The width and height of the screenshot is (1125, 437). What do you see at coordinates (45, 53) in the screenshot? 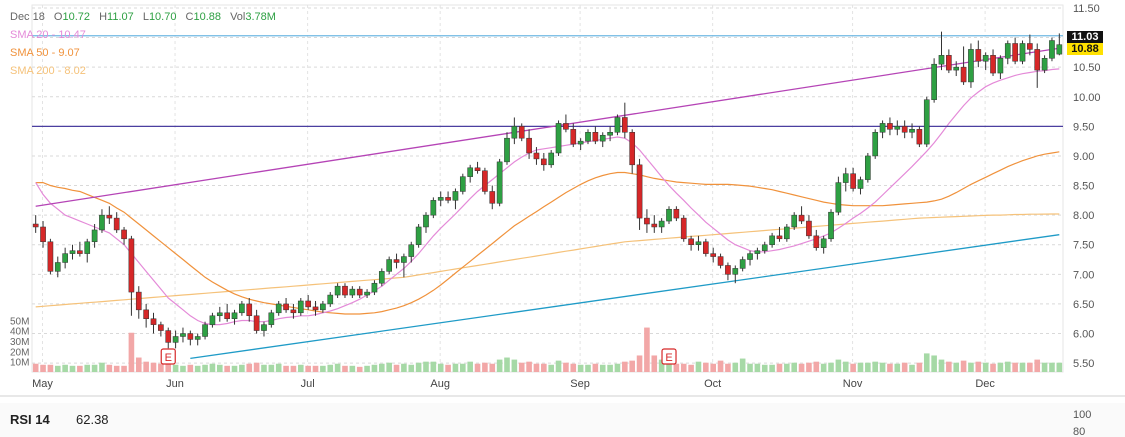
I see `sma50-legend: SMA 50 - 9.07` at bounding box center [45, 53].